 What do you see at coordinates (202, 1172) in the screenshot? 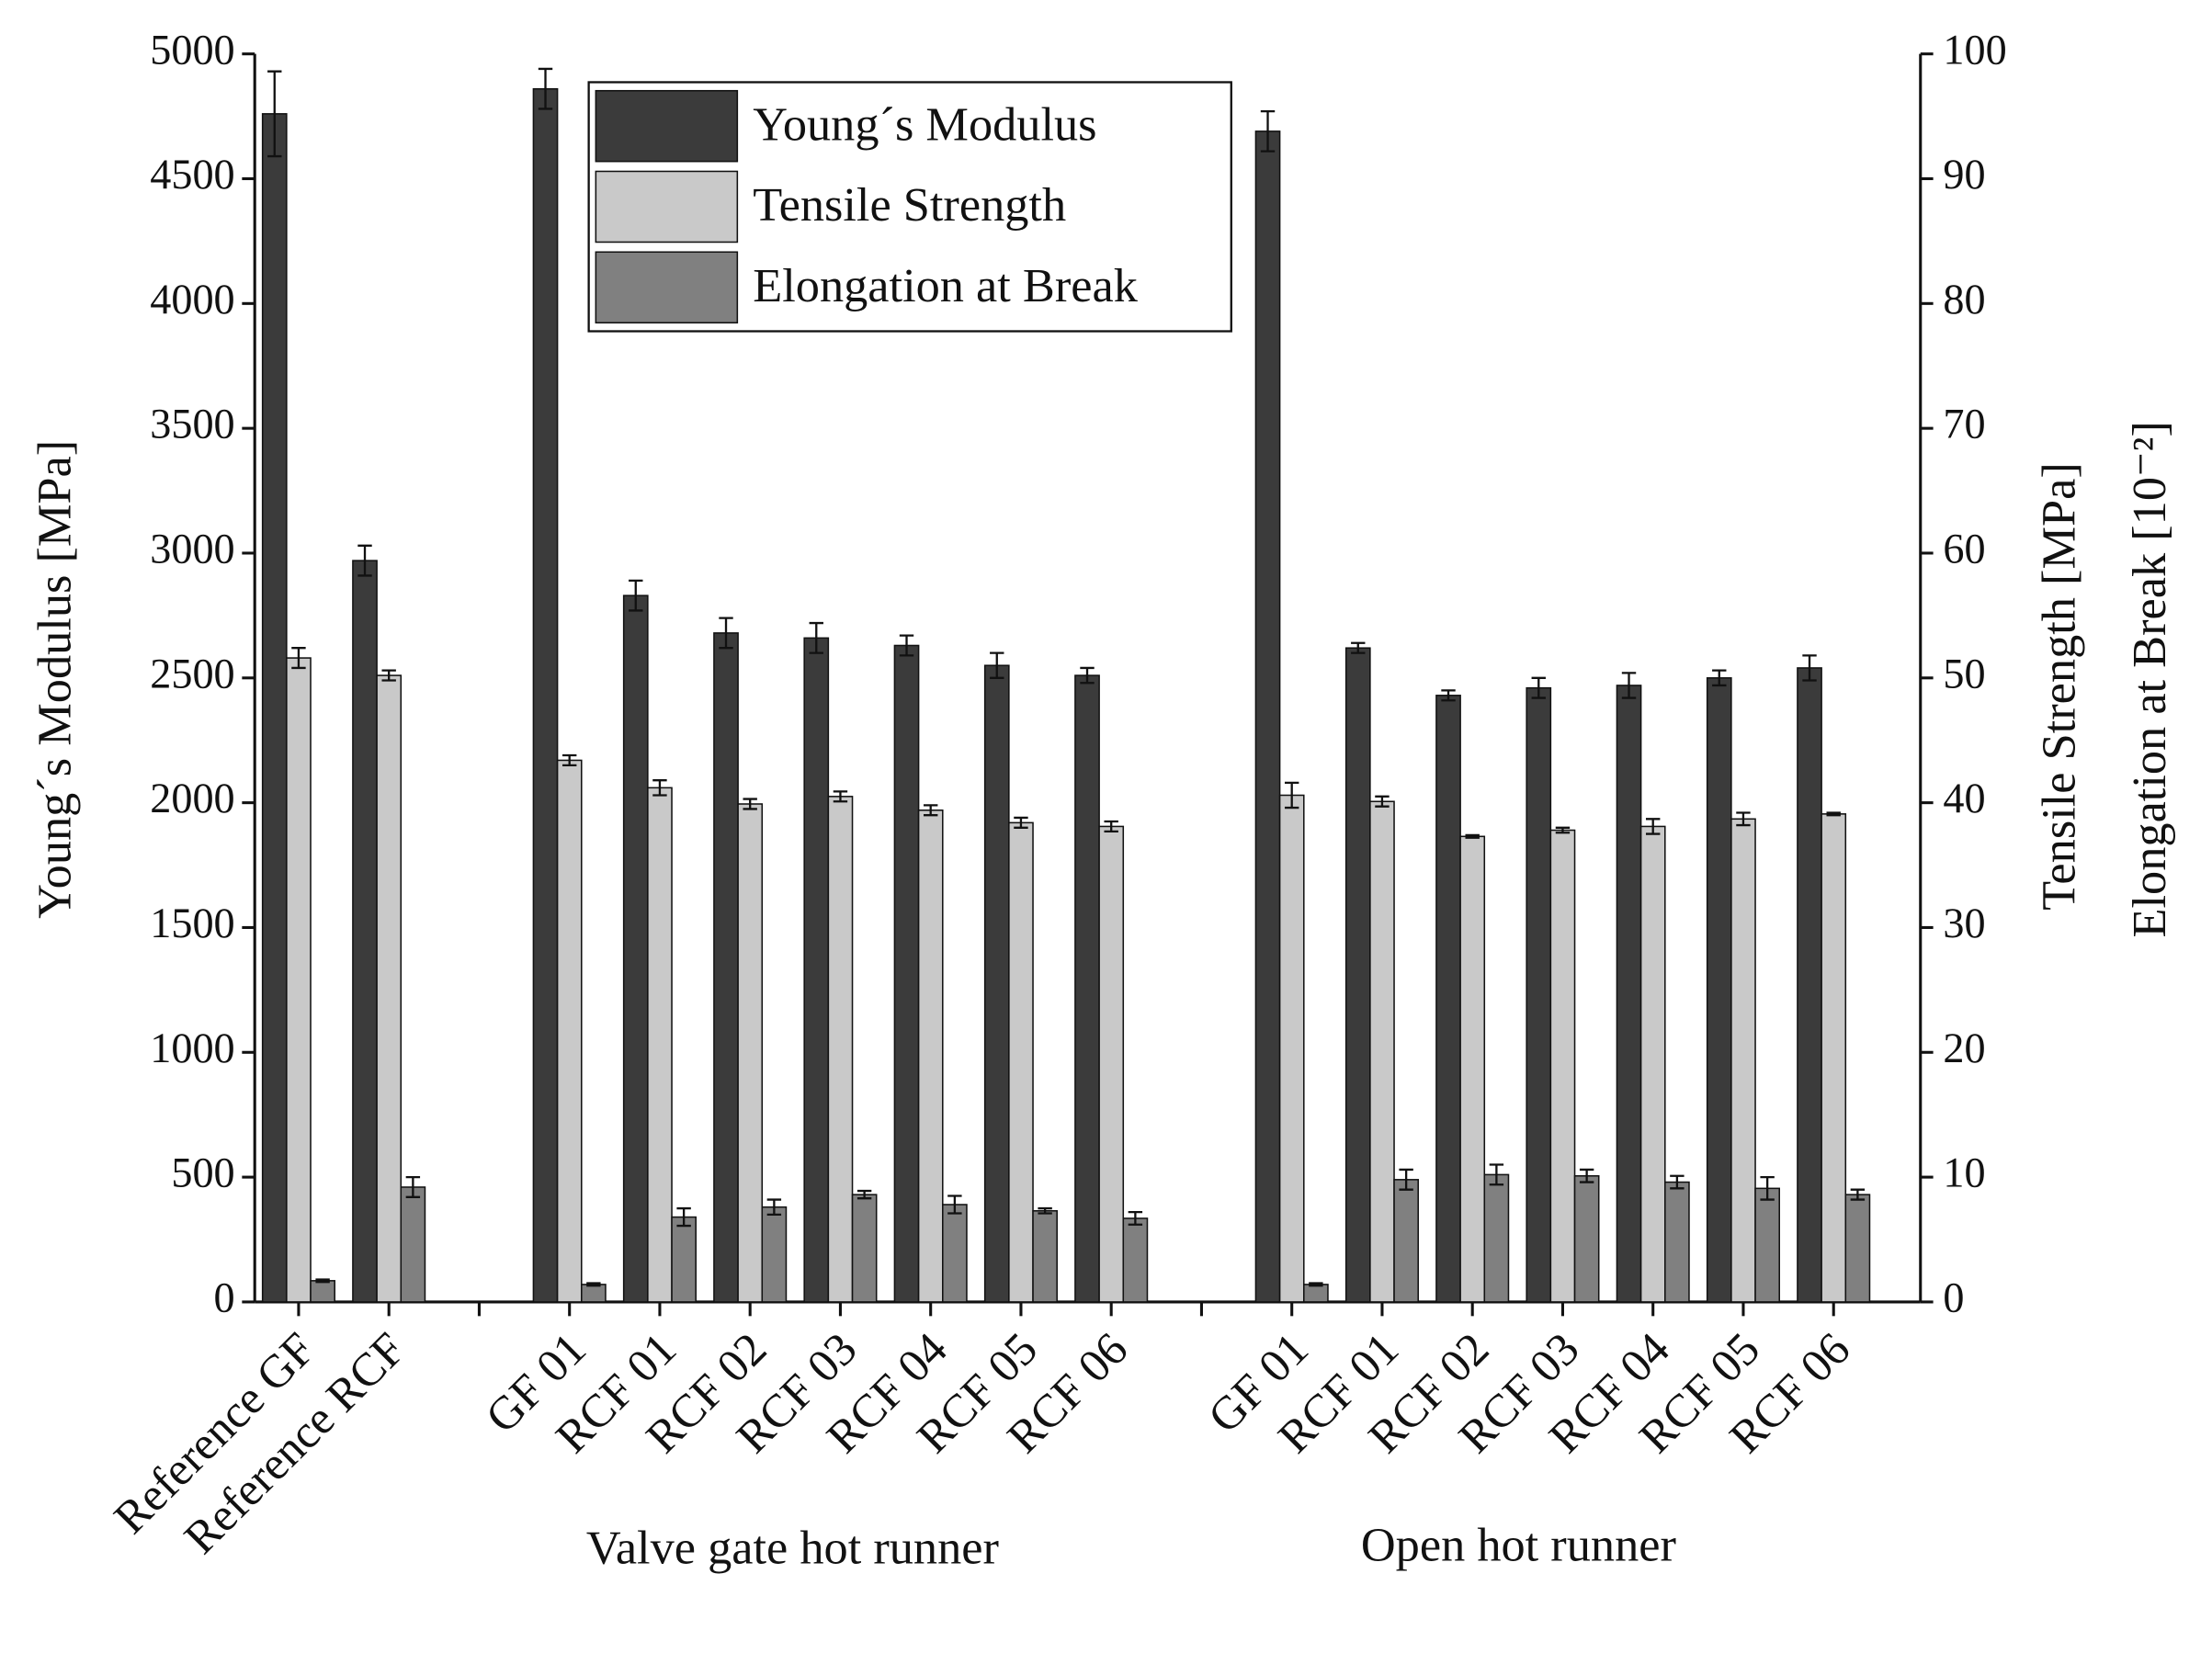
I see `y-tick-label: 500` at bounding box center [202, 1172].